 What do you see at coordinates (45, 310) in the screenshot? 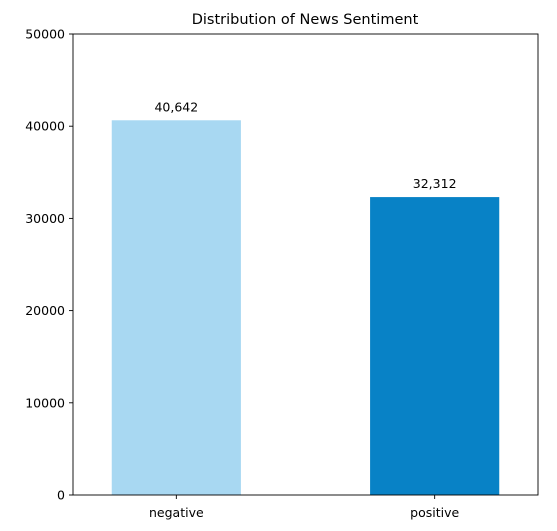
I see `y-tick-label-20000: 20000` at bounding box center [45, 310].